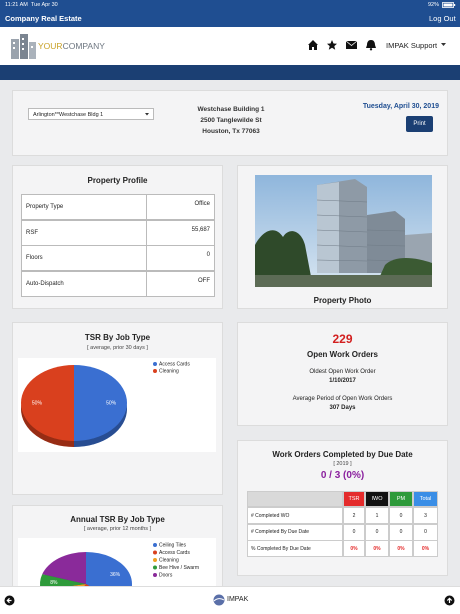 This screenshot has height=614, width=460. Describe the element at coordinates (230, 46) in the screenshot. I see `header: YOURCOMPANY IMPAK Support` at that location.